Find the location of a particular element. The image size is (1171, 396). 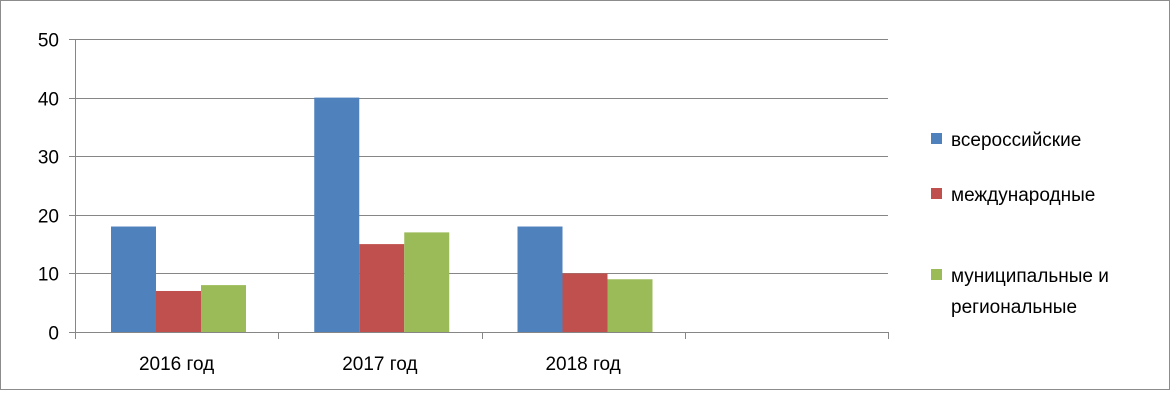

y-tick-label: 50 is located at coordinates (48, 41).